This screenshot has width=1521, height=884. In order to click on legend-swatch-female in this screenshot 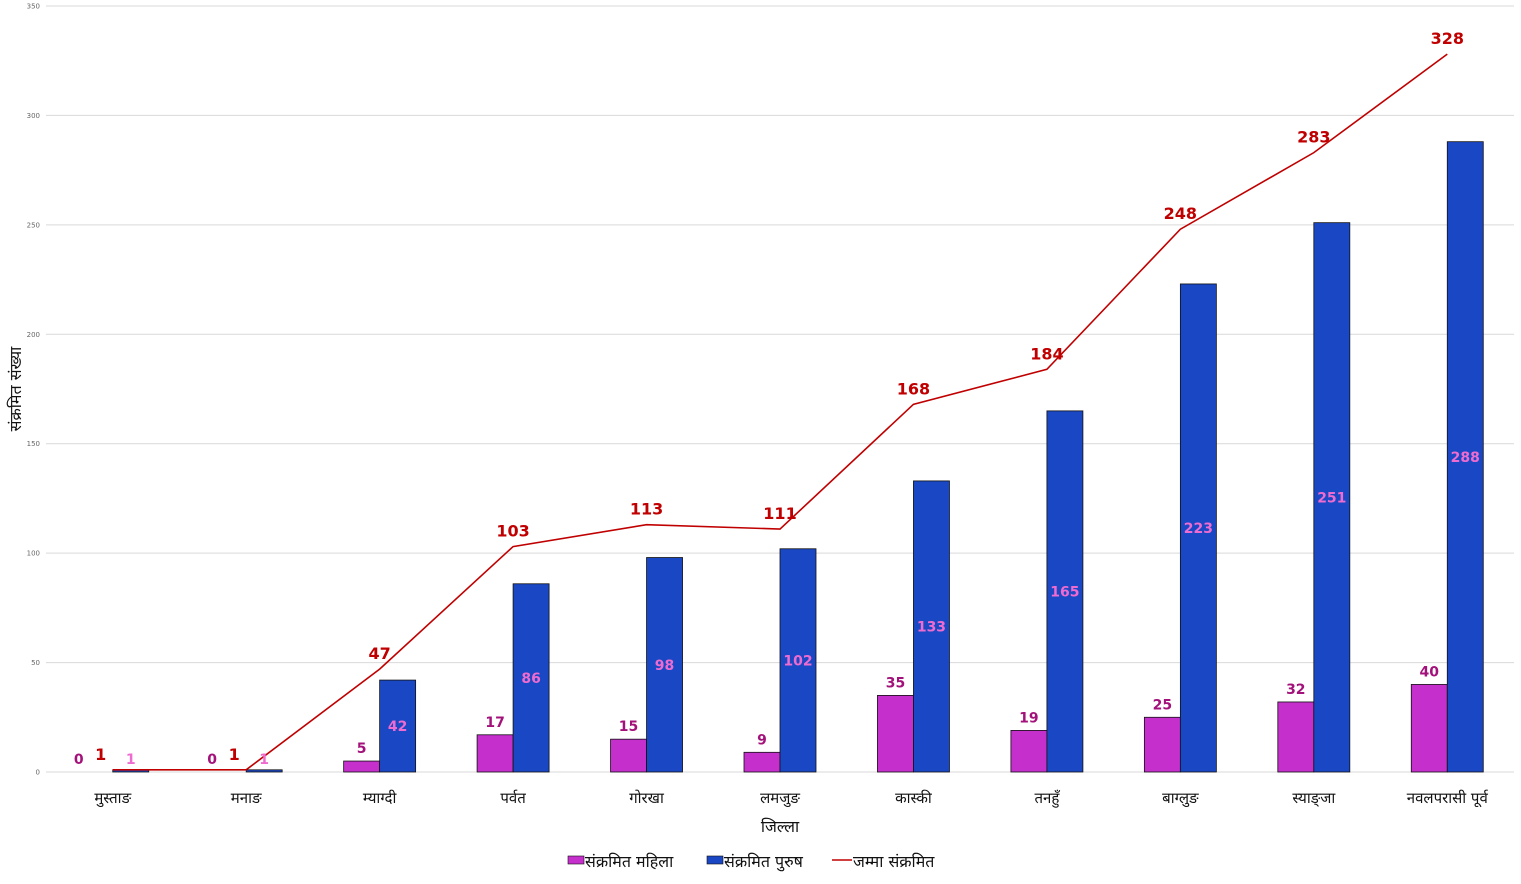, I will do `click(576, 860)`.